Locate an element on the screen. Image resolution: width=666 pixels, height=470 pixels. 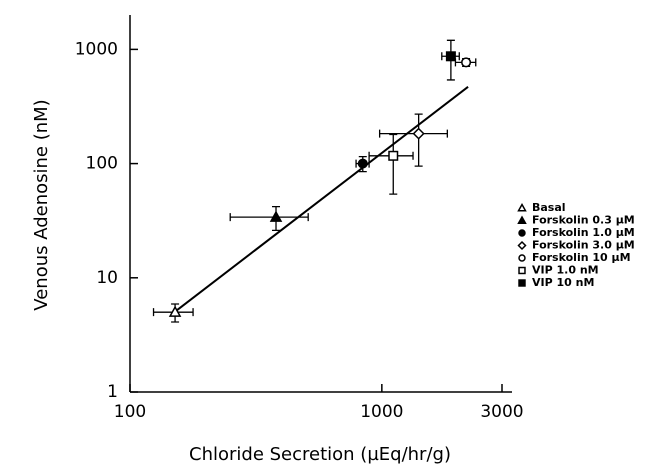
y-tick-label: 1000 is located at coordinates (96, 49).